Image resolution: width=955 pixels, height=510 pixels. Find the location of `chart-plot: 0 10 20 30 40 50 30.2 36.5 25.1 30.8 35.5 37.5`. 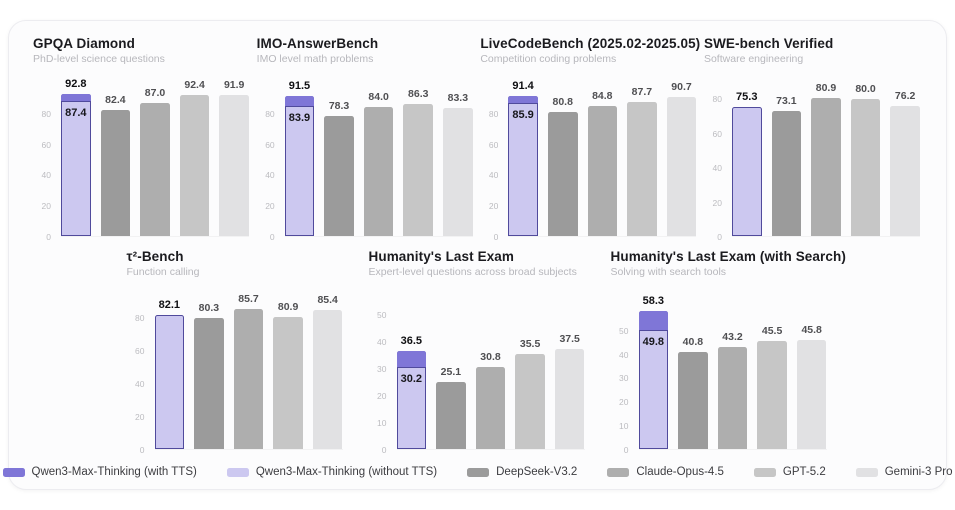

chart-plot: 0 10 20 30 40 50 30.2 36.5 25.1 30.8 35.5 37.5 is located at coordinates (478, 378).